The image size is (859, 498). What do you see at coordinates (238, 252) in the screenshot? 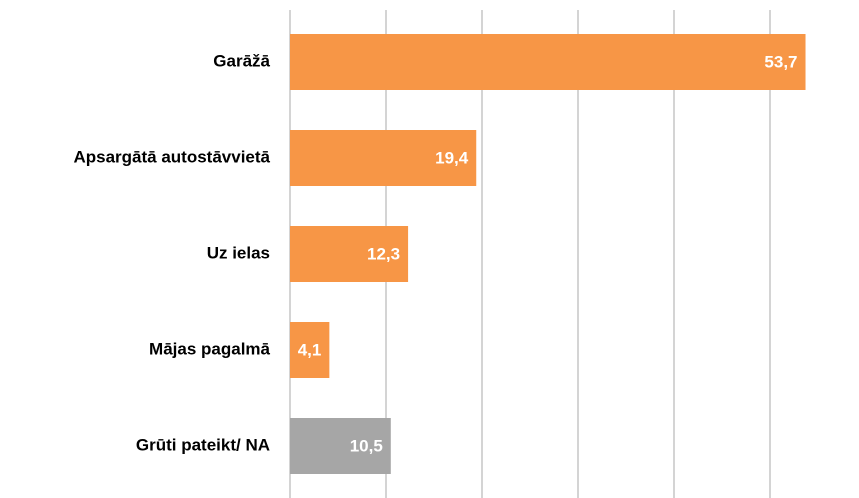
I see `y-tick-label: Uz ielas` at bounding box center [238, 252].